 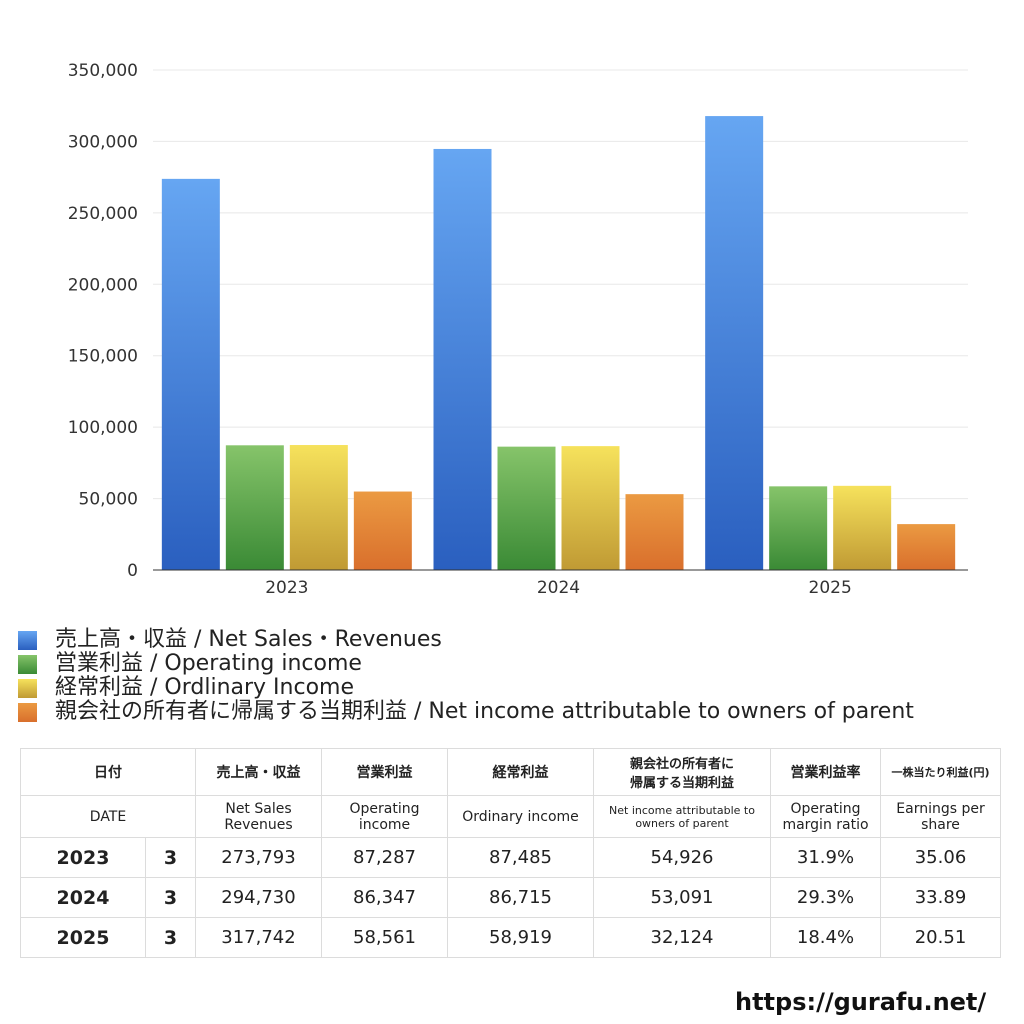 I want to click on legend-item-operating-income: 営業利益 / Operating income, so click(x=518, y=664).